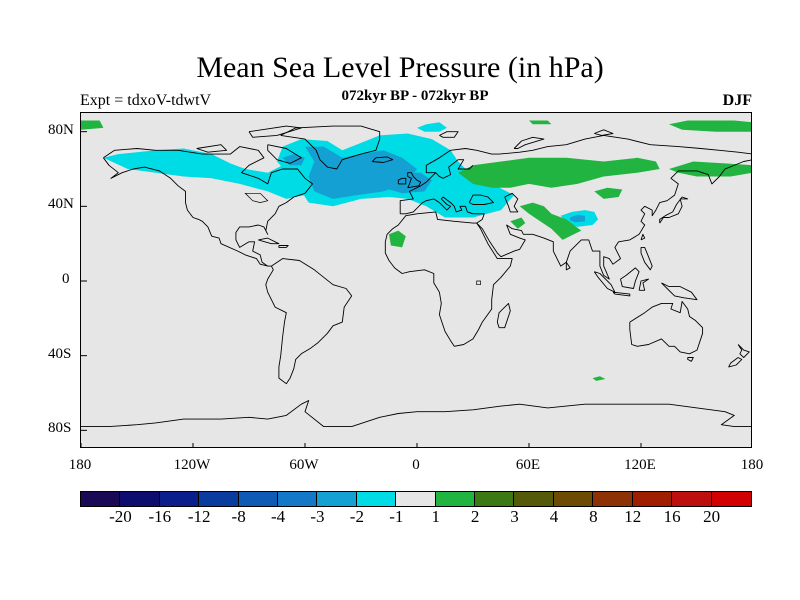 The width and height of the screenshot is (800, 600). What do you see at coordinates (284, 154) in the screenshot?
I see `coastline-baffin` at bounding box center [284, 154].